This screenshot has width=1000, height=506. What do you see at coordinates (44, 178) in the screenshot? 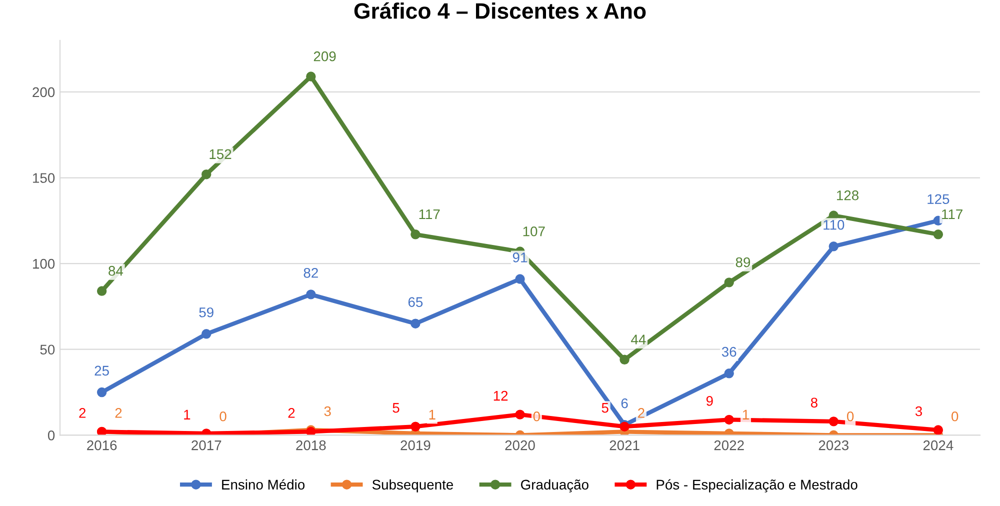
I see `y-tick-label: 150` at bounding box center [44, 178].